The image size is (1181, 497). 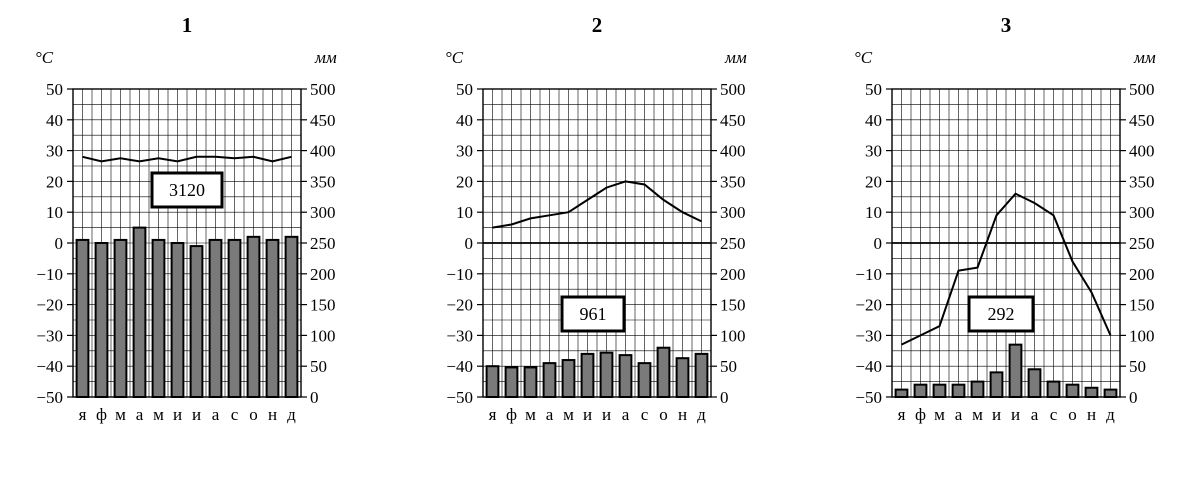 I want to click on annual-precipitation-label: 292, so click(x=1001, y=314).